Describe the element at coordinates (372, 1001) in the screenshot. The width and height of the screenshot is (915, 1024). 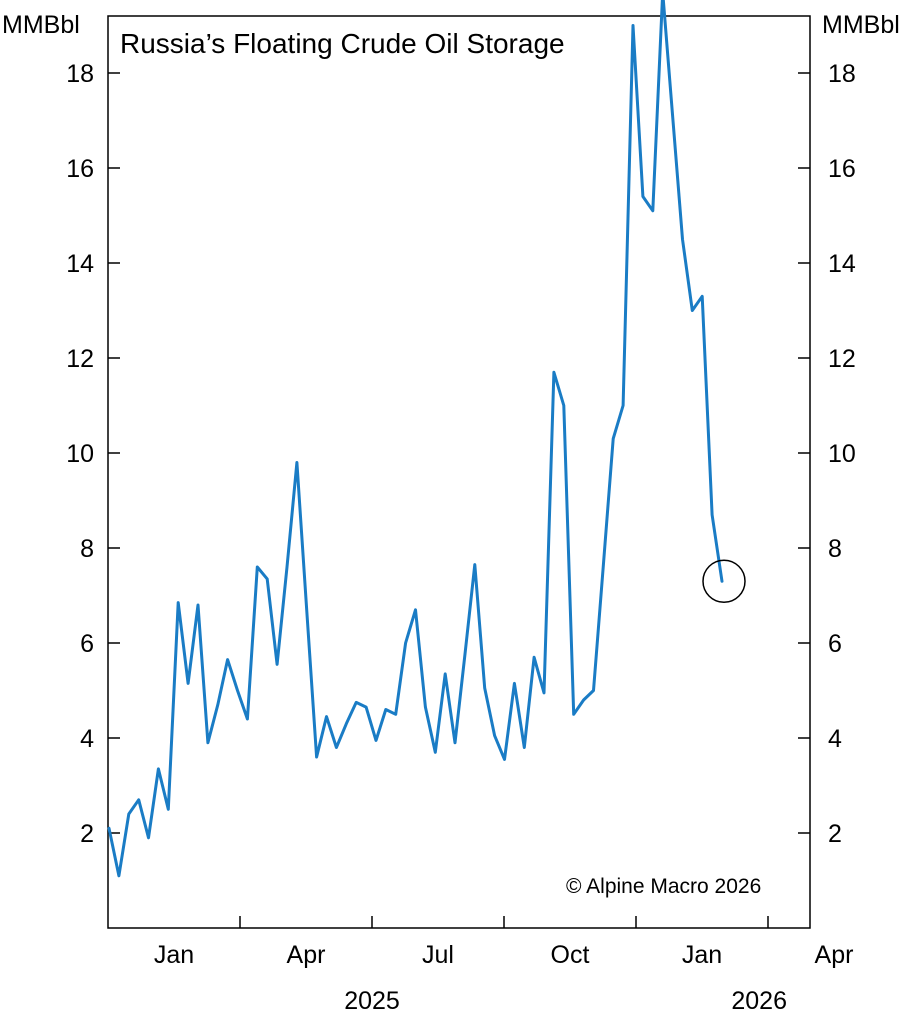
I see `x-year-label: 2025` at that location.